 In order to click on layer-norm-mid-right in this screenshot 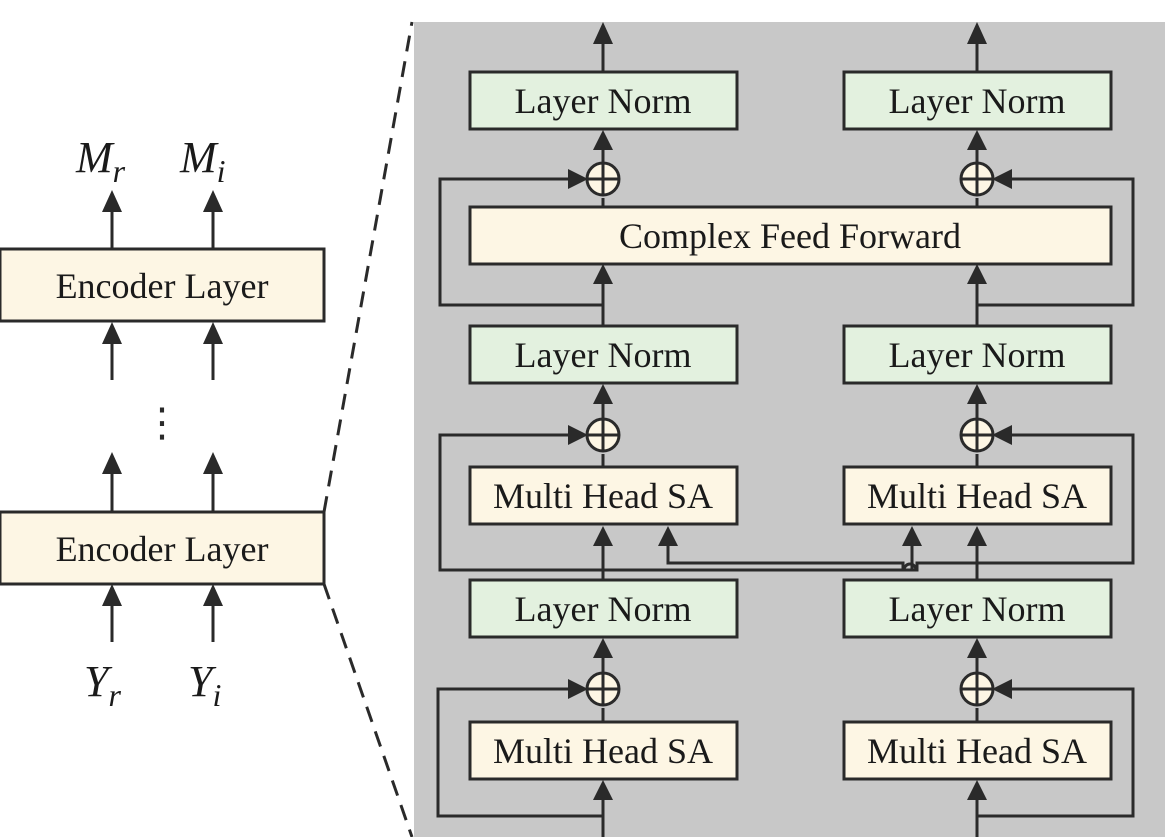, I will do `click(977, 354)`.